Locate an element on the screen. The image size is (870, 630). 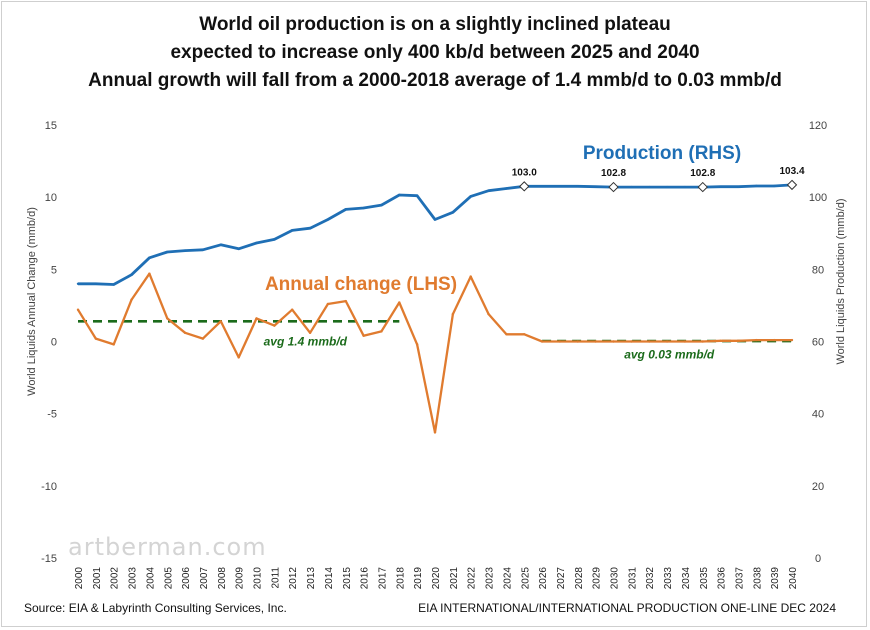
x-axis-tick-label: 2036 is located at coordinates (722, 578).